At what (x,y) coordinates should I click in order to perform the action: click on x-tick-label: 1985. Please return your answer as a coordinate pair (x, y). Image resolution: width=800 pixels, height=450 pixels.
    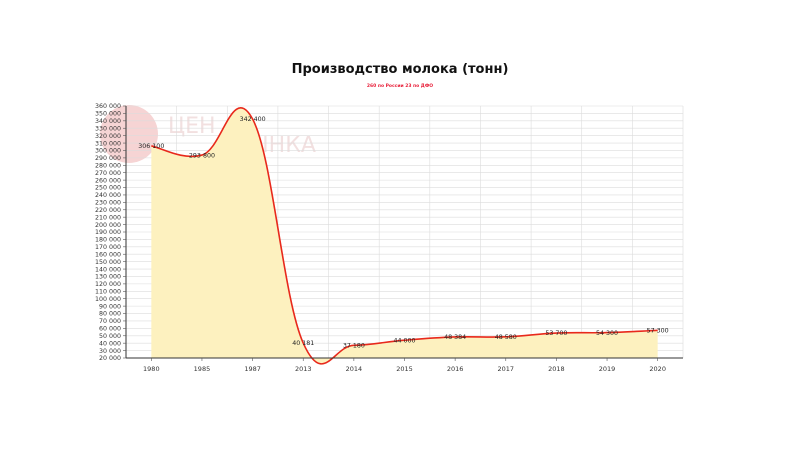
    Looking at the image, I should click on (202, 369).